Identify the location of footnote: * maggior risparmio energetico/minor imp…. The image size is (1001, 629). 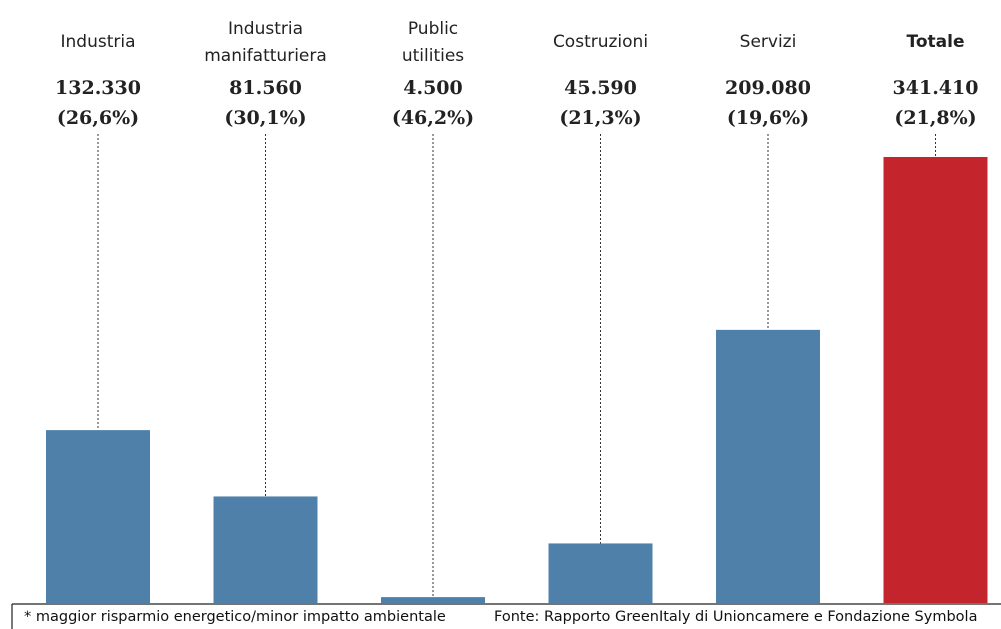
(235, 617).